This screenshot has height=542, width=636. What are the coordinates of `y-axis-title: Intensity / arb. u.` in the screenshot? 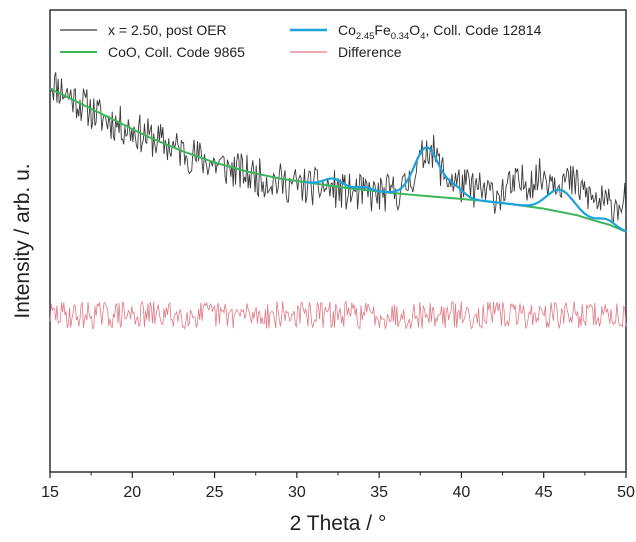 It's located at (22, 240).